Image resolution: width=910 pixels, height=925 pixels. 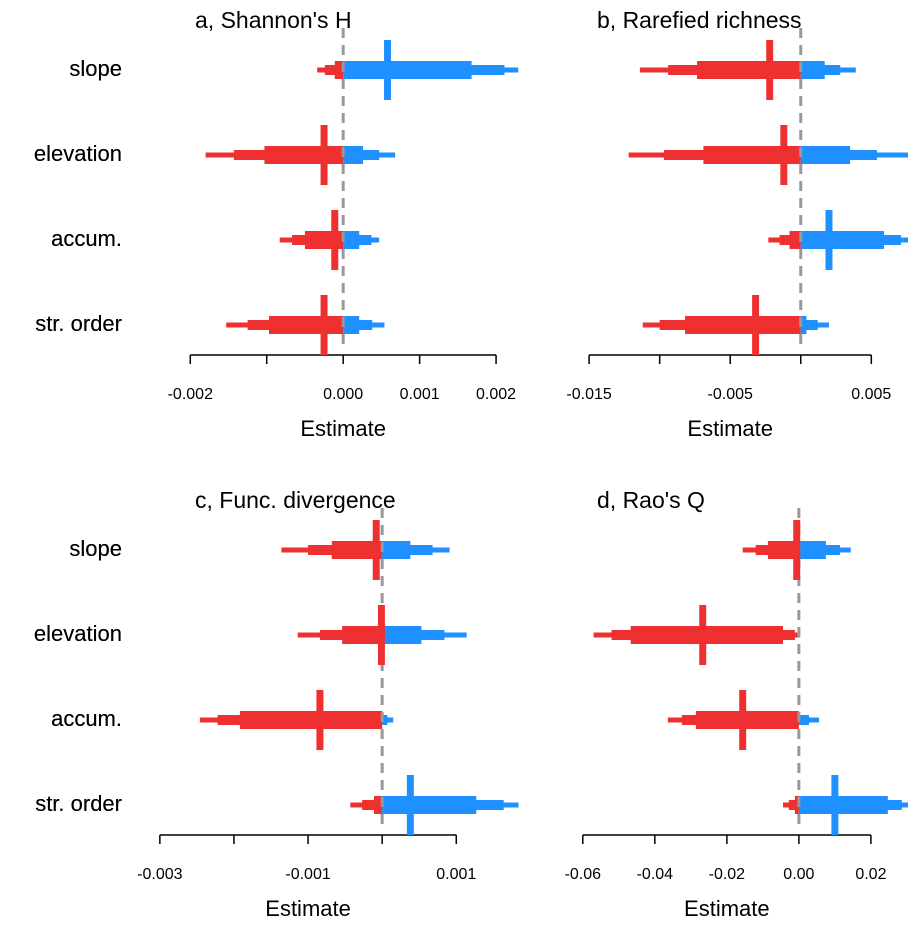 I want to click on x-tick-label: 0.002, so click(x=496, y=394).